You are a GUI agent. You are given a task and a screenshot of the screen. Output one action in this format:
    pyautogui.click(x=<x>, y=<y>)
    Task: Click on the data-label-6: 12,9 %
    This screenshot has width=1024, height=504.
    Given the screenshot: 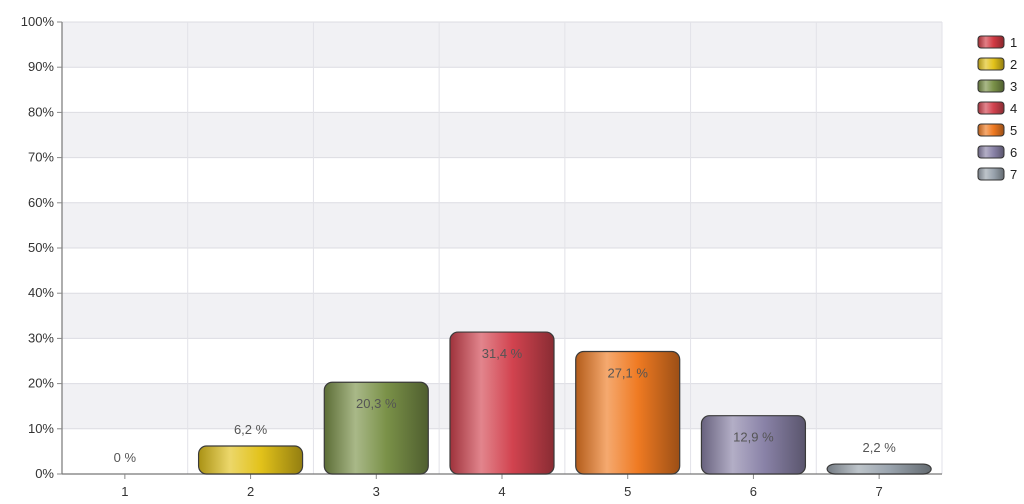 What is the action you would take?
    pyautogui.click(x=753, y=437)
    